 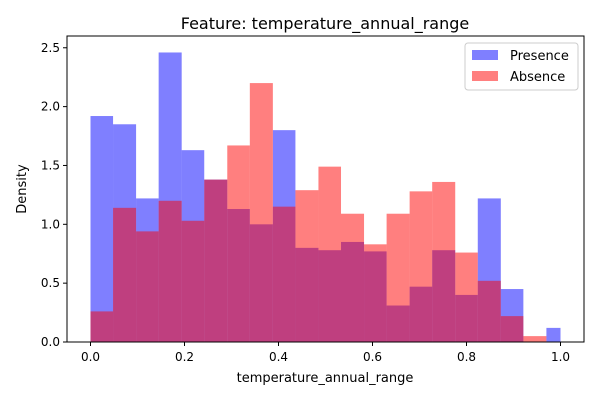 What do you see at coordinates (50, 224) in the screenshot?
I see `y-tick-label: 1.0` at bounding box center [50, 224].